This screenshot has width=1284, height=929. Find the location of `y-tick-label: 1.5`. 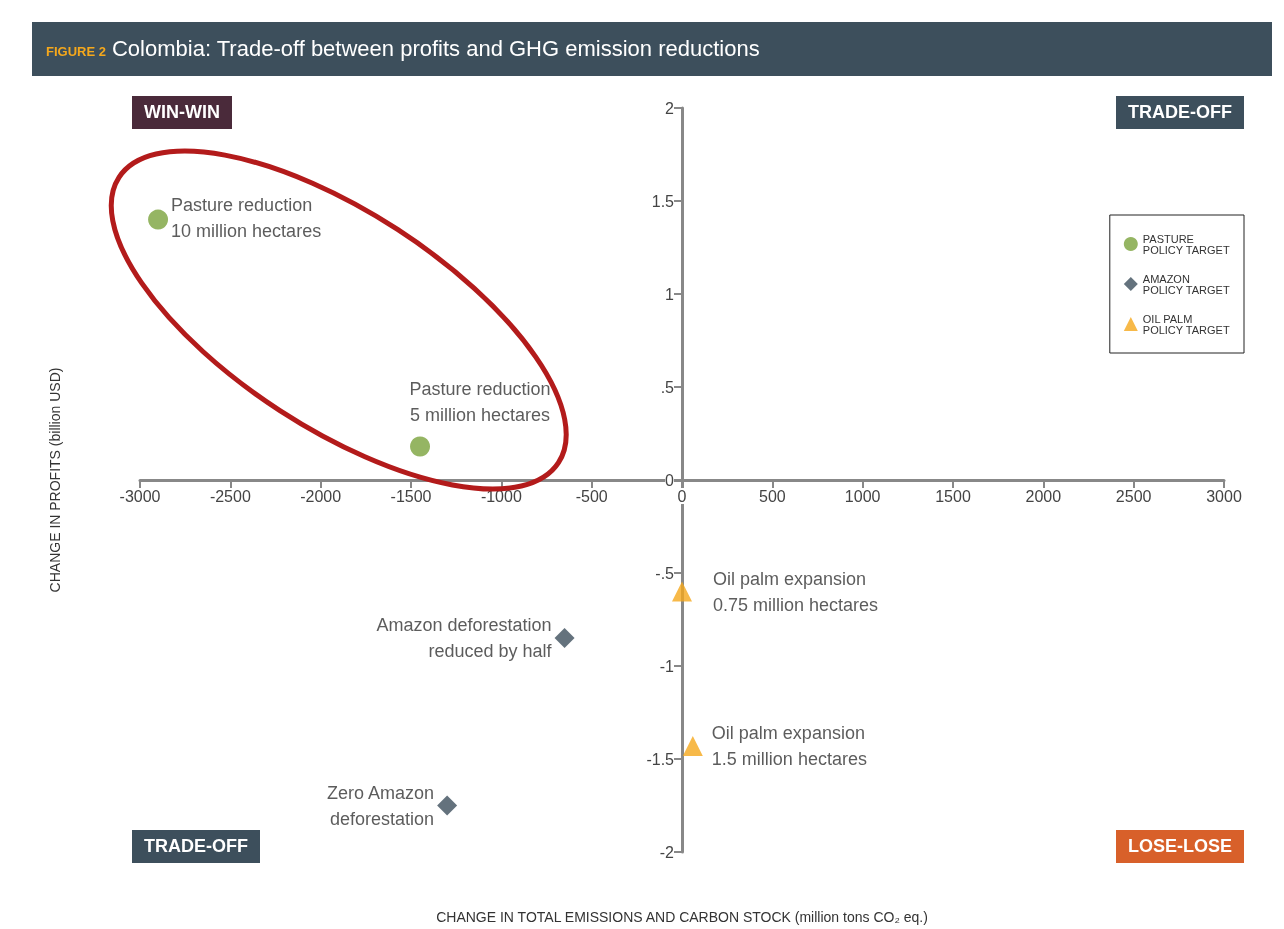

y-tick-label: 1.5 is located at coordinates (663, 201).